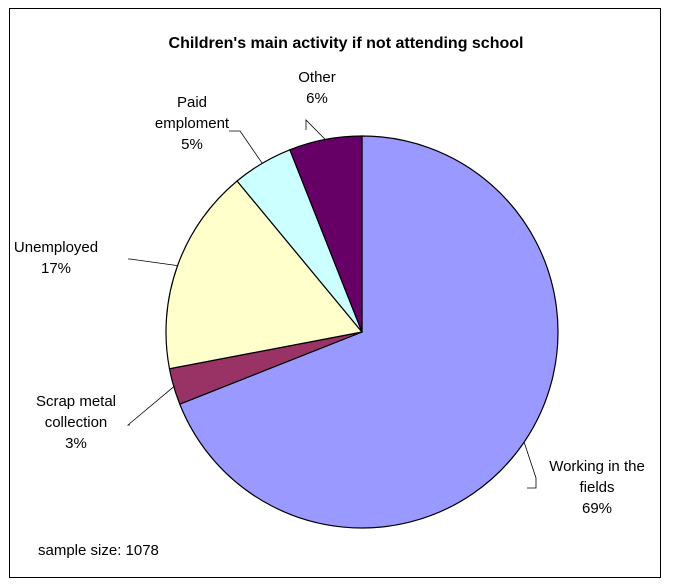 This screenshot has width=674, height=588. I want to click on slice-label: Paid, so click(192, 102).